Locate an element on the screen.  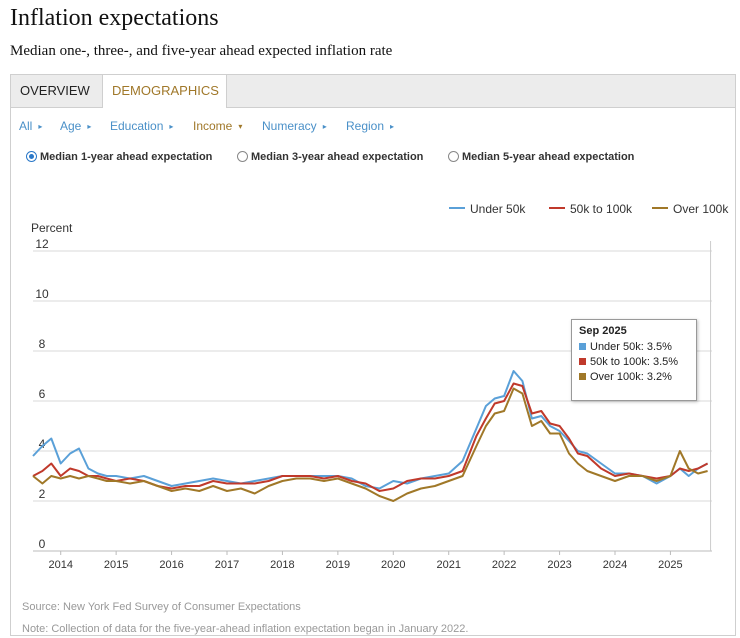
filter-education: Education ▸ is located at coordinates (141, 126).